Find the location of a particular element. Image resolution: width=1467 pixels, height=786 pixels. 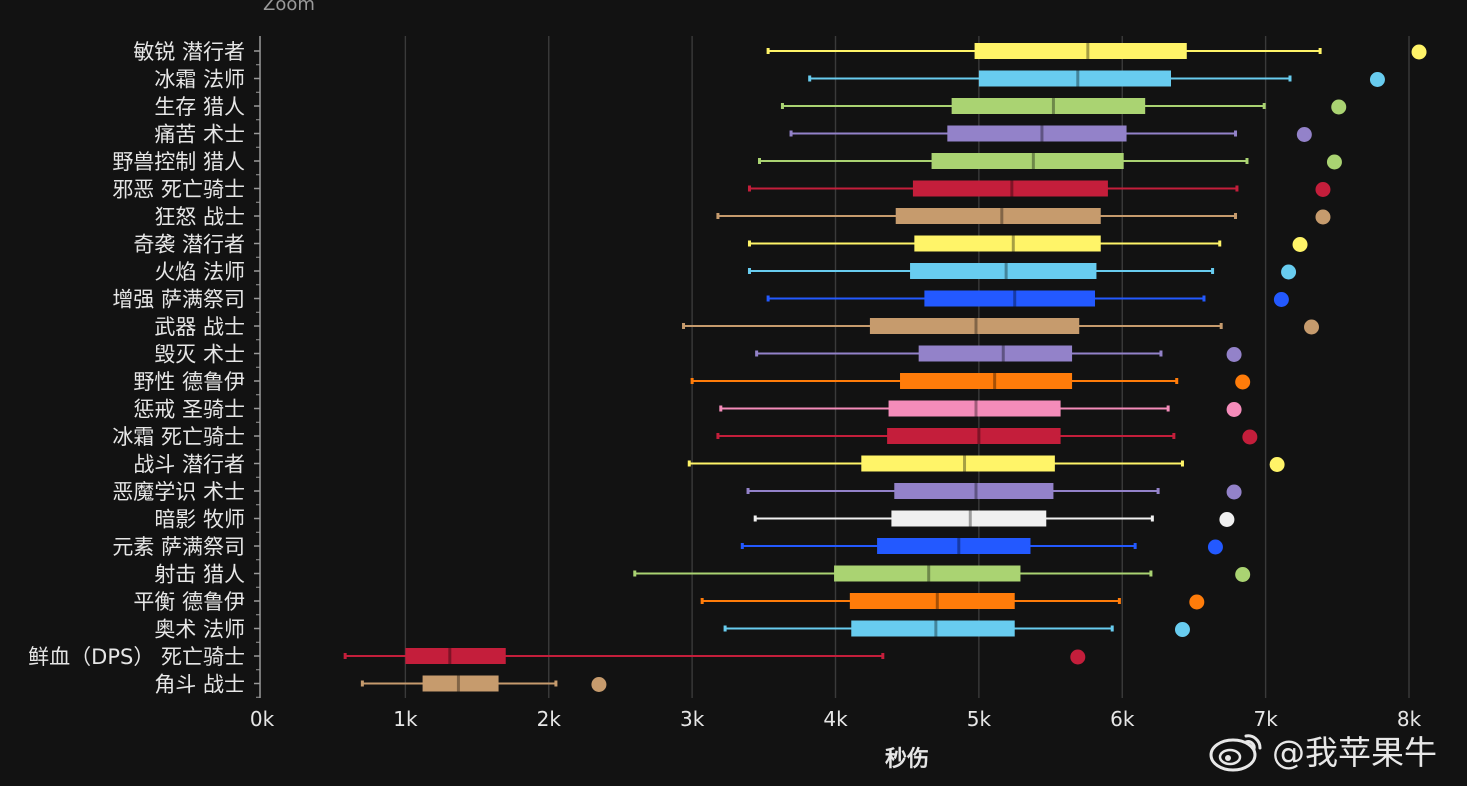

y-category-label: 生存 猎人 is located at coordinates (199, 107).